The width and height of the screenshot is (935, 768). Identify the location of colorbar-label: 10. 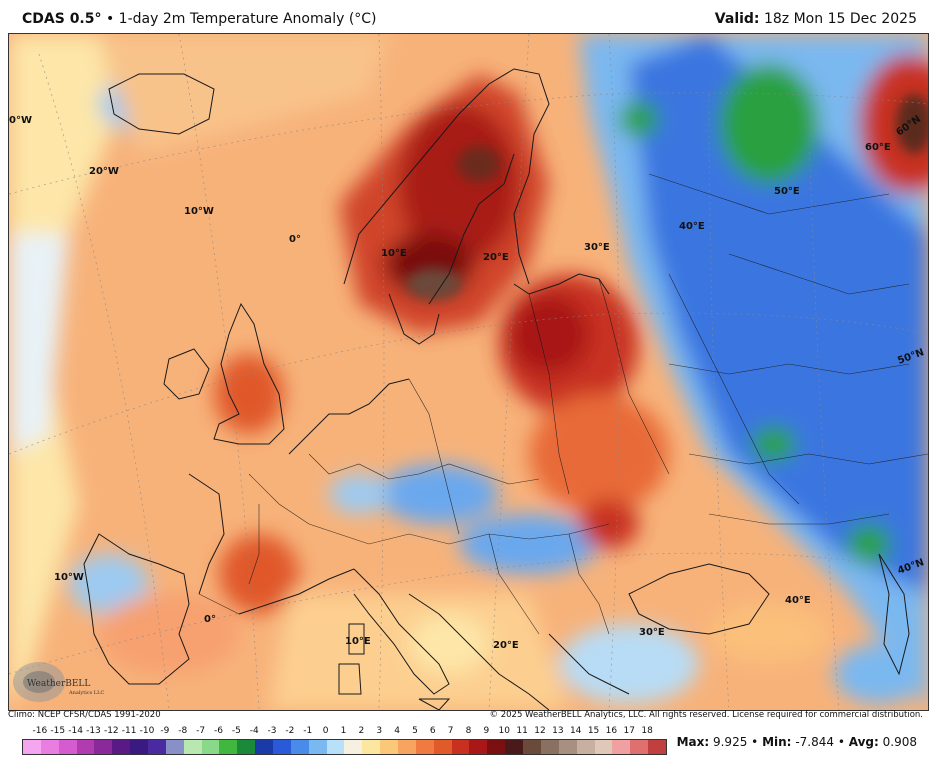
(504, 731).